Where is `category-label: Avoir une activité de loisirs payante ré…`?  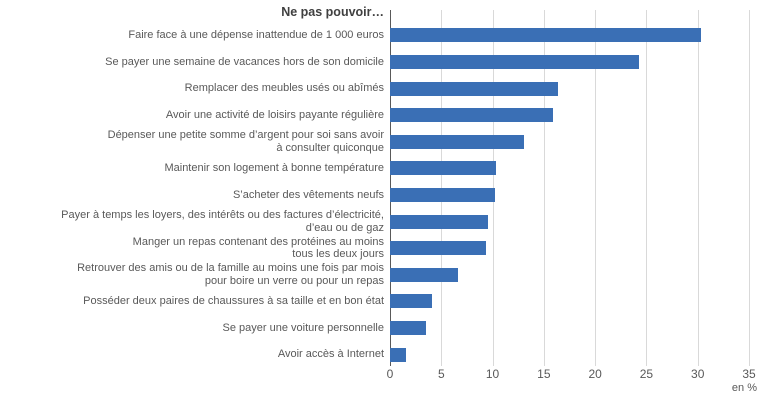 category-label: Avoir une activité de loisirs payante ré… is located at coordinates (274, 114).